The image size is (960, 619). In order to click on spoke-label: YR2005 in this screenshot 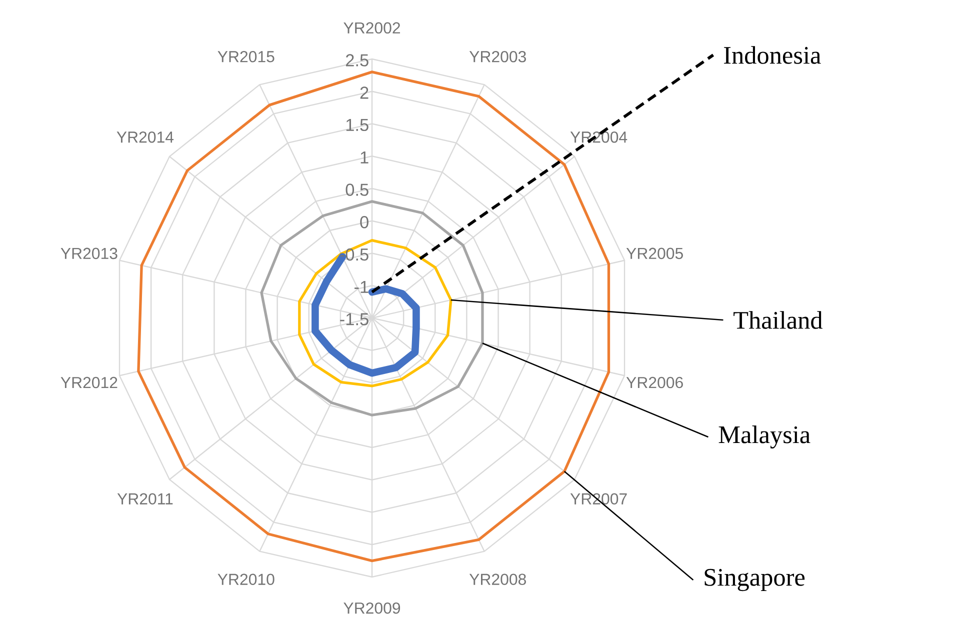, I will do `click(654, 254)`.